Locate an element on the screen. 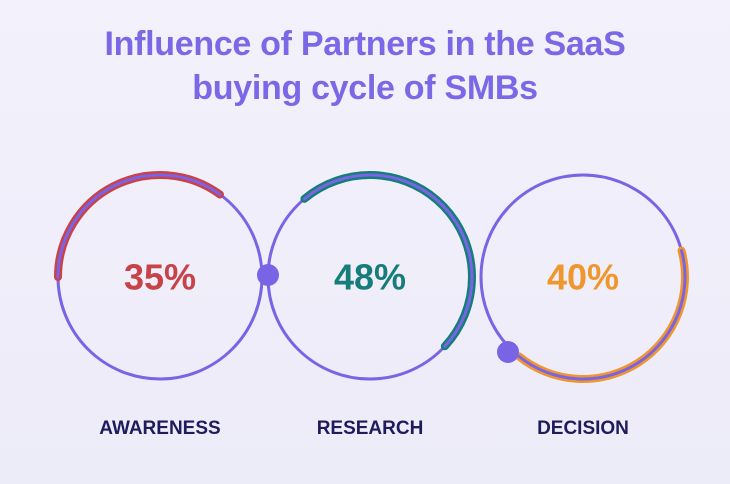 The image size is (730, 484). research-progress-arc-core is located at coordinates (388, 260).